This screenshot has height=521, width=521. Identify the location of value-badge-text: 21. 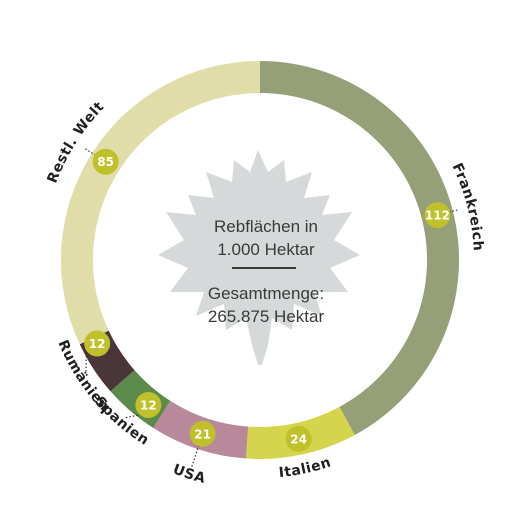
(202, 434).